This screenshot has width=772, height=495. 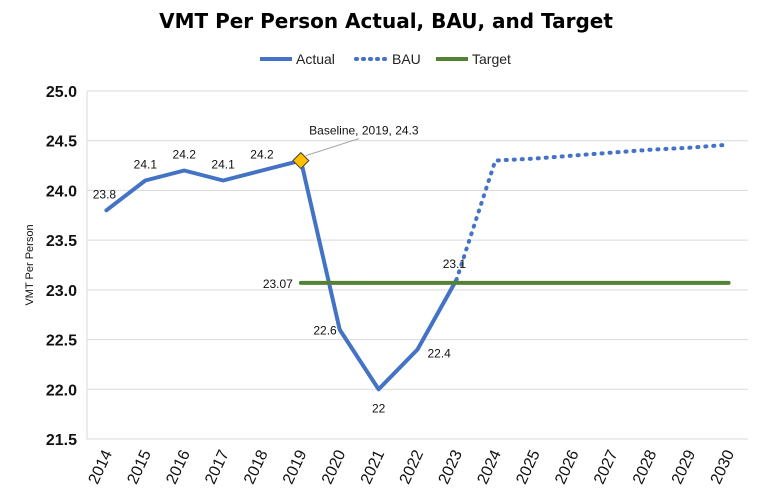 I want to click on y-tick-label: 24.5, so click(x=61, y=142).